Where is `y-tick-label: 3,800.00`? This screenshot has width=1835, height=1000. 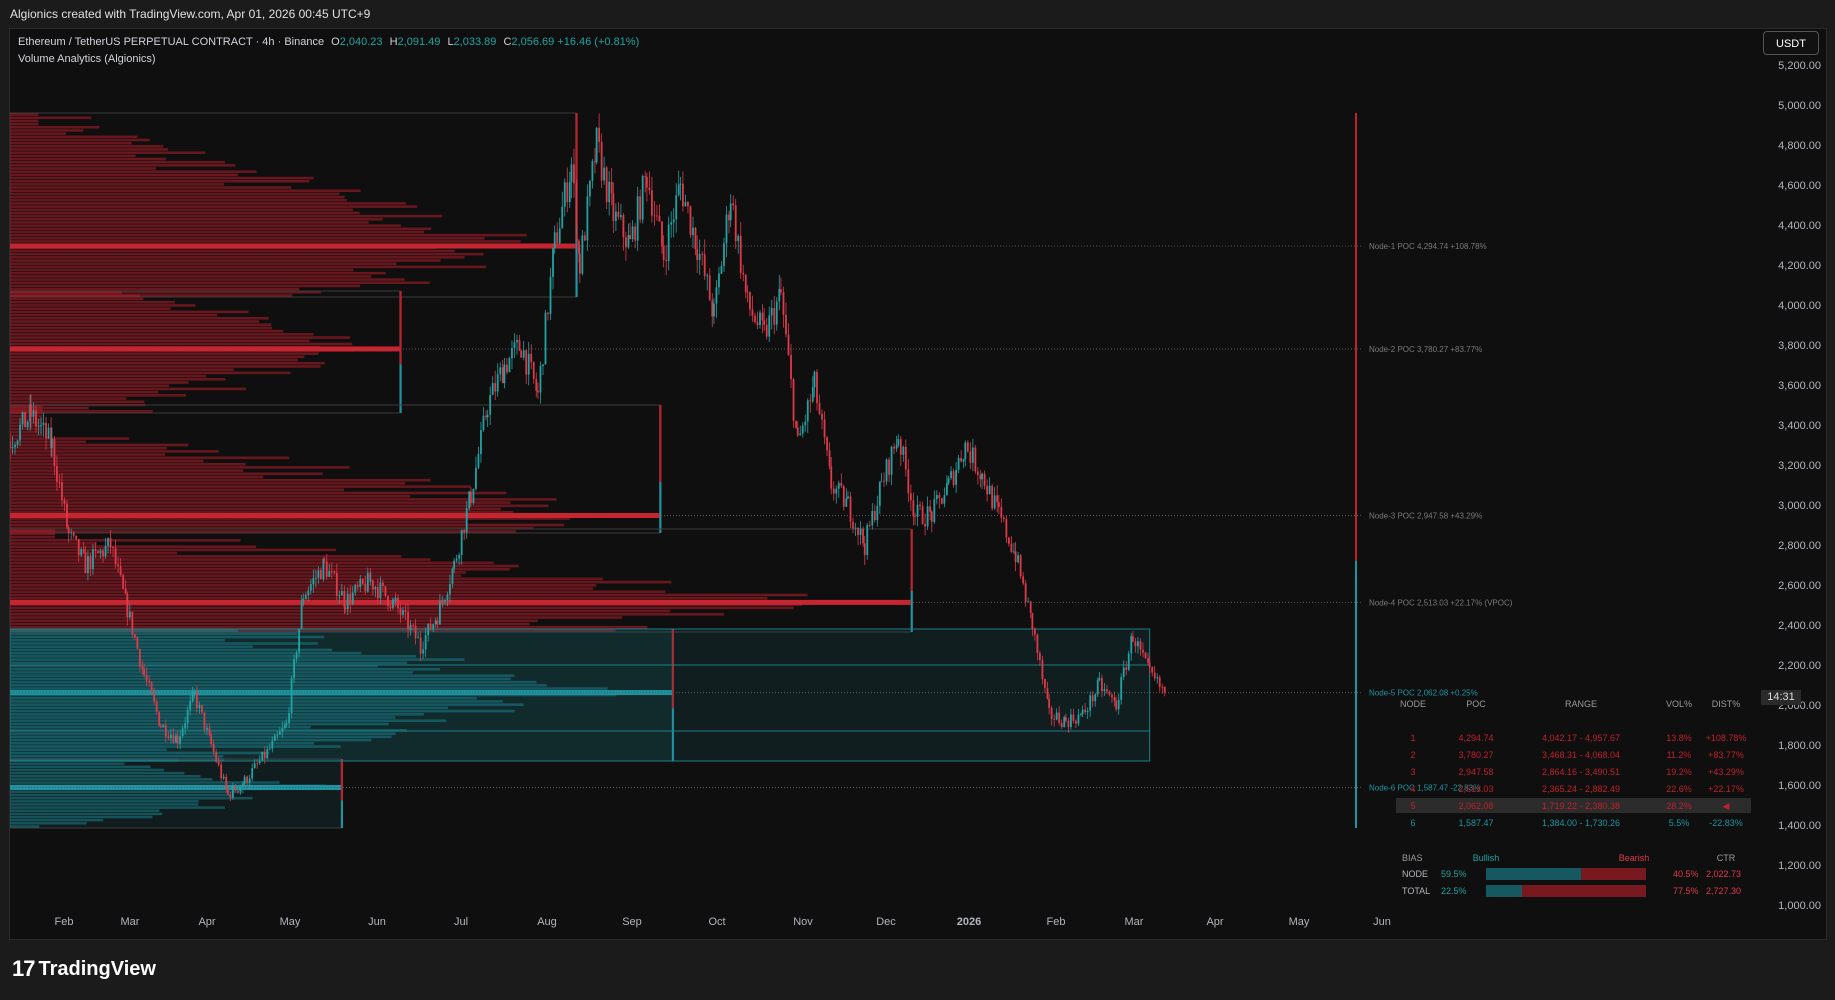 y-tick-label: 3,800.00 is located at coordinates (1799, 346).